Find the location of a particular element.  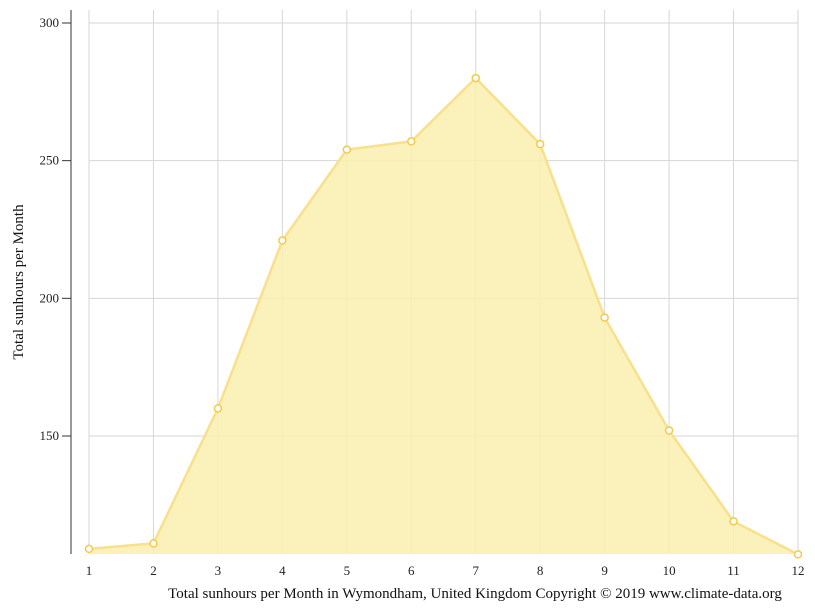

x-tick-label: 9 is located at coordinates (604, 570).